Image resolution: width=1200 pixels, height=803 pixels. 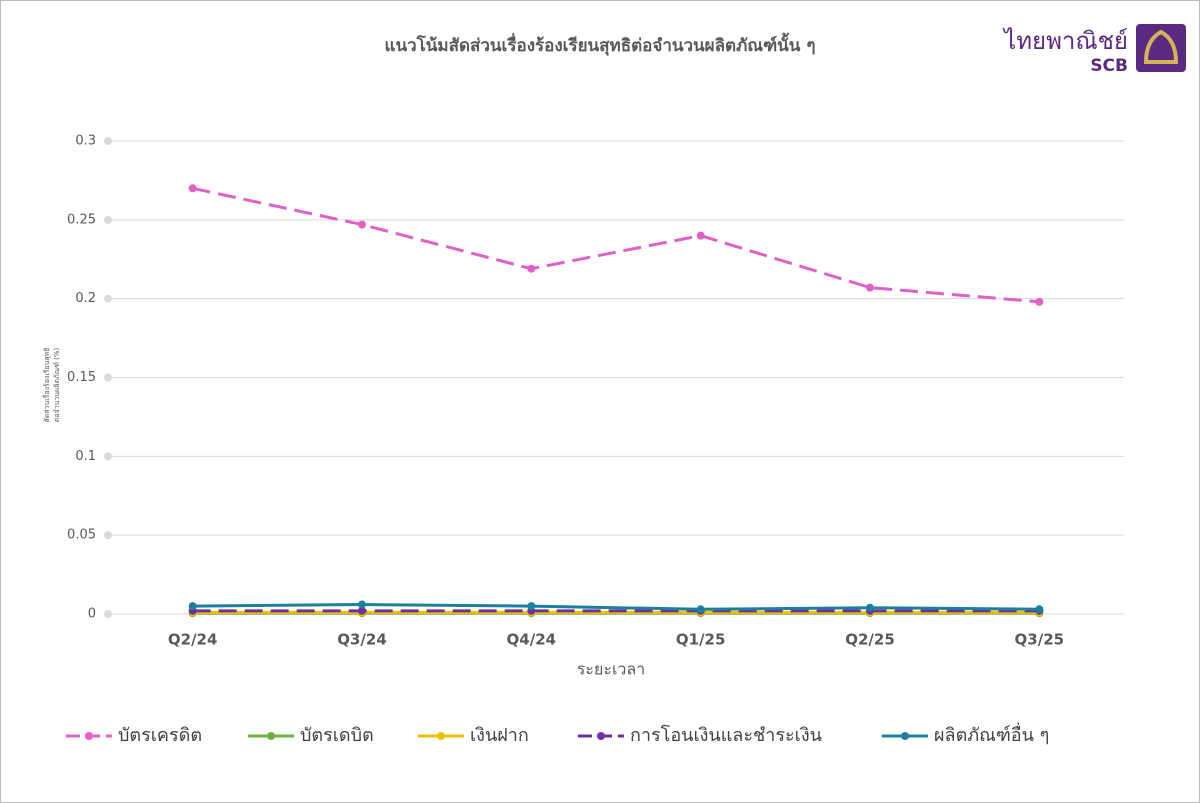 I want to click on y-tick-label: 0.05, so click(x=81, y=535).